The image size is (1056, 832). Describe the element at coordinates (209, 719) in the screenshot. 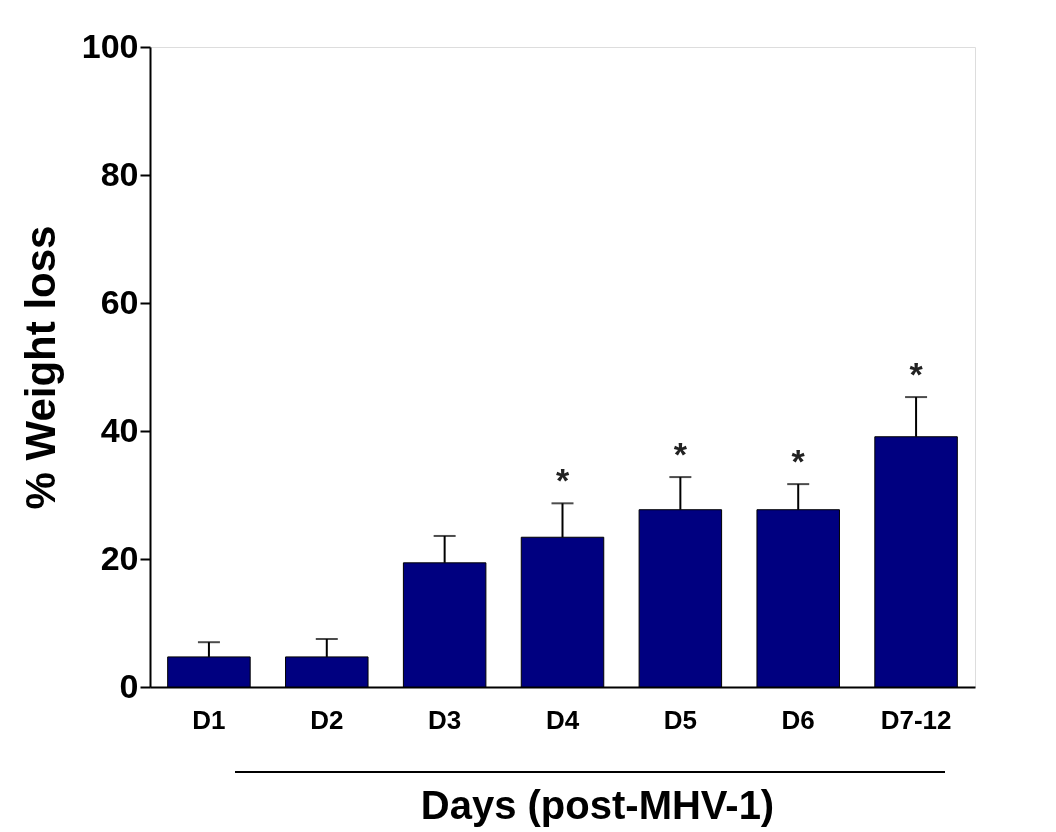

I see `x-tick-label: D1` at that location.